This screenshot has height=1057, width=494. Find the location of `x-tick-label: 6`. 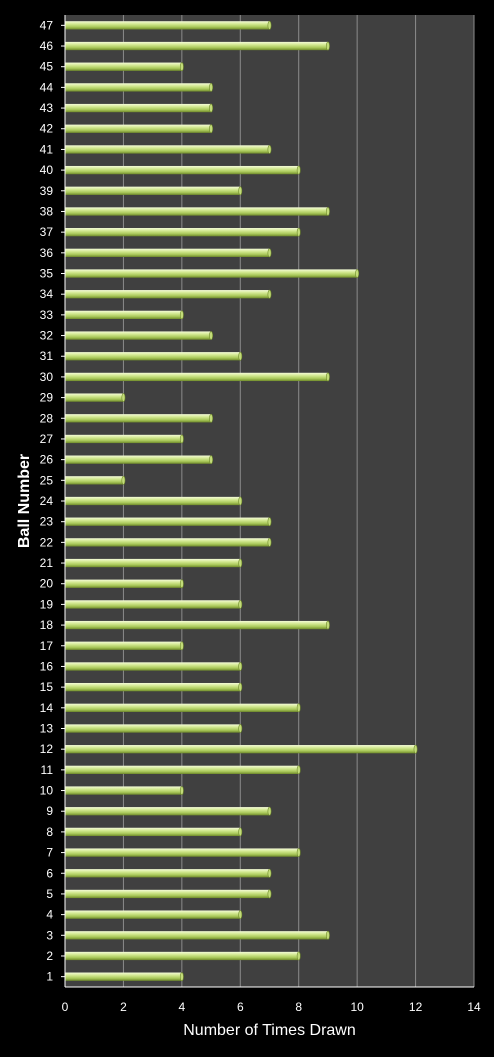

x-tick-label: 6 is located at coordinates (240, 1007).